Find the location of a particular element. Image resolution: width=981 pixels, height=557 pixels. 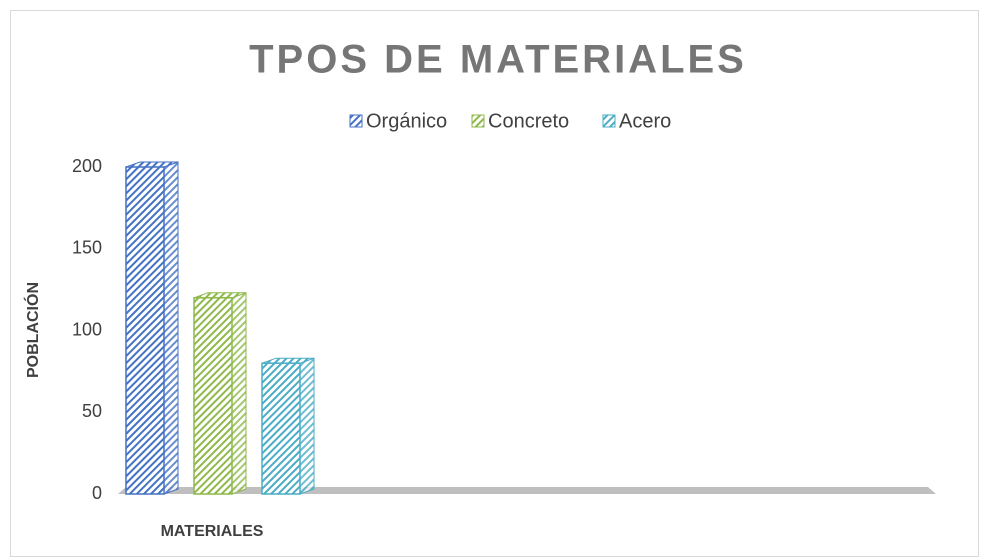

legend-label: Orgánico is located at coordinates (406, 121).